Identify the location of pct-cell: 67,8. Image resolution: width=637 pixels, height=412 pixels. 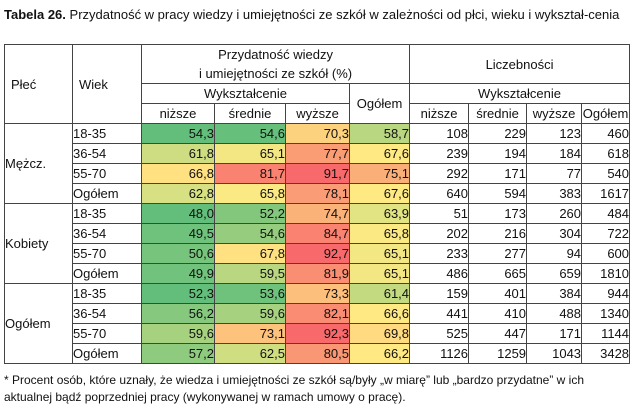
(250, 253).